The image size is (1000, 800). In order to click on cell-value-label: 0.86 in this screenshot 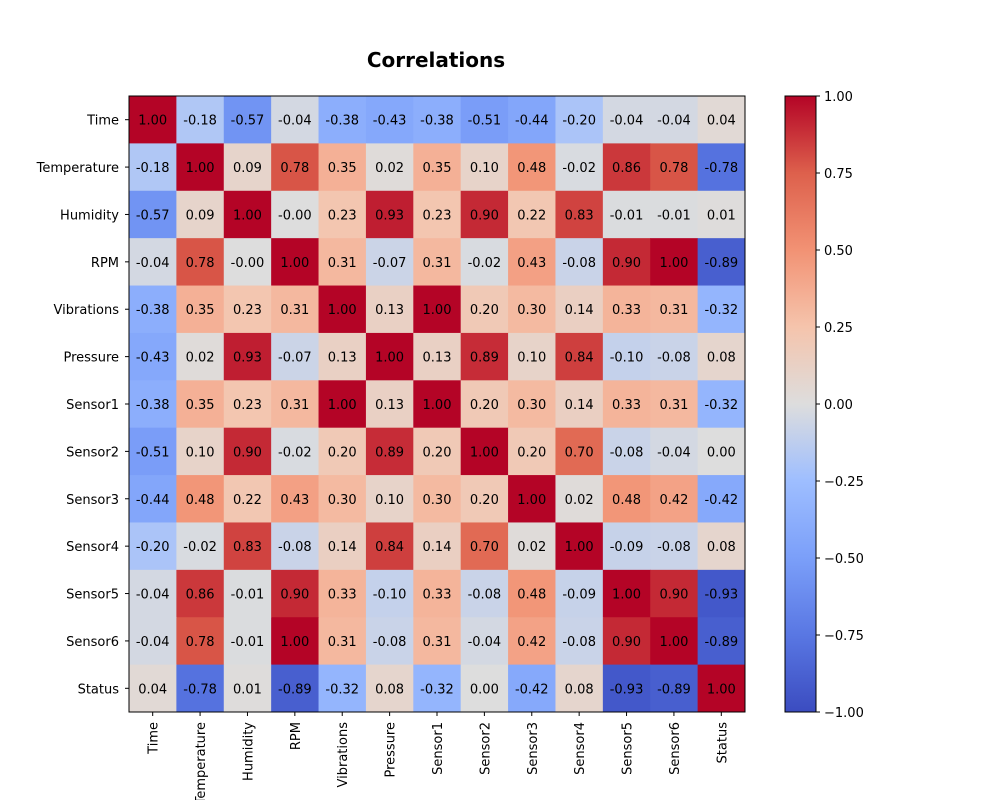, I will do `click(200, 595)`.